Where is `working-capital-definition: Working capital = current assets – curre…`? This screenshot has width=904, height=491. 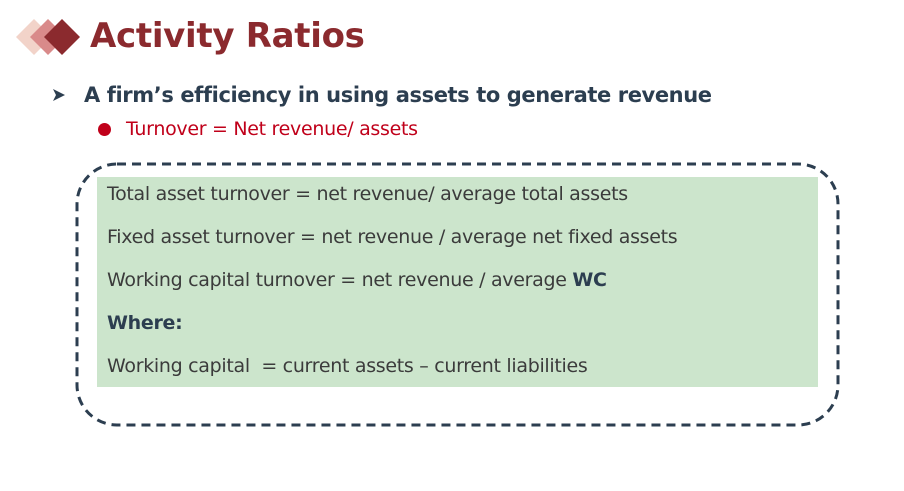
working-capital-definition: Working capital = current assets – curre… is located at coordinates (347, 366).